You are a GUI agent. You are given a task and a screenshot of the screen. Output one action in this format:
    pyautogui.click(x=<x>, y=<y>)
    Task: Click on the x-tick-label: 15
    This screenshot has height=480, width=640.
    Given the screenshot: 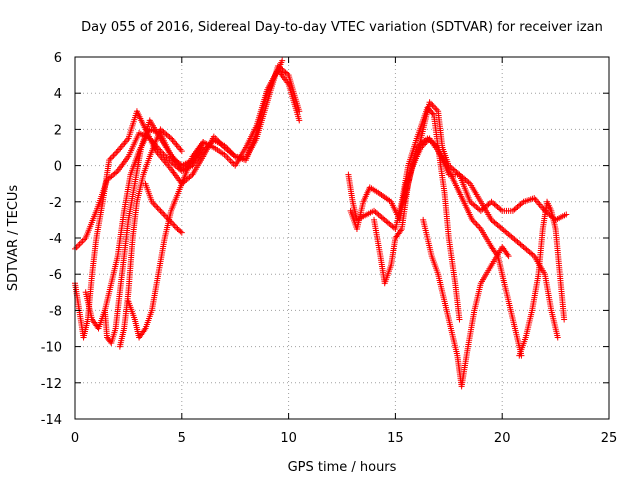 What is the action you would take?
    pyautogui.click(x=395, y=438)
    